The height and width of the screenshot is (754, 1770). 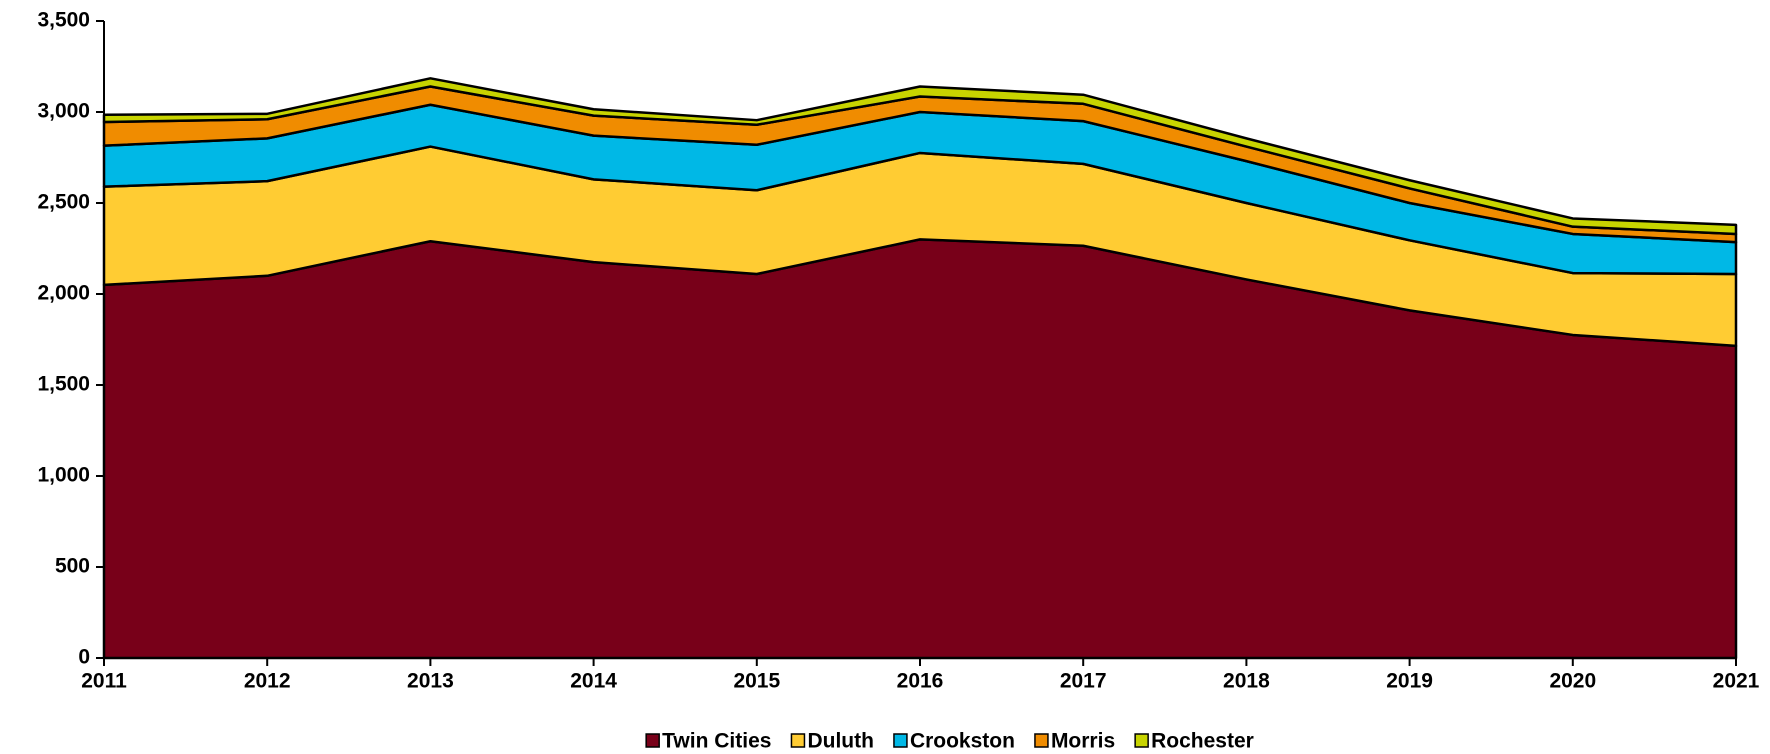 I want to click on legend-label: Rochester, so click(x=1202, y=741).